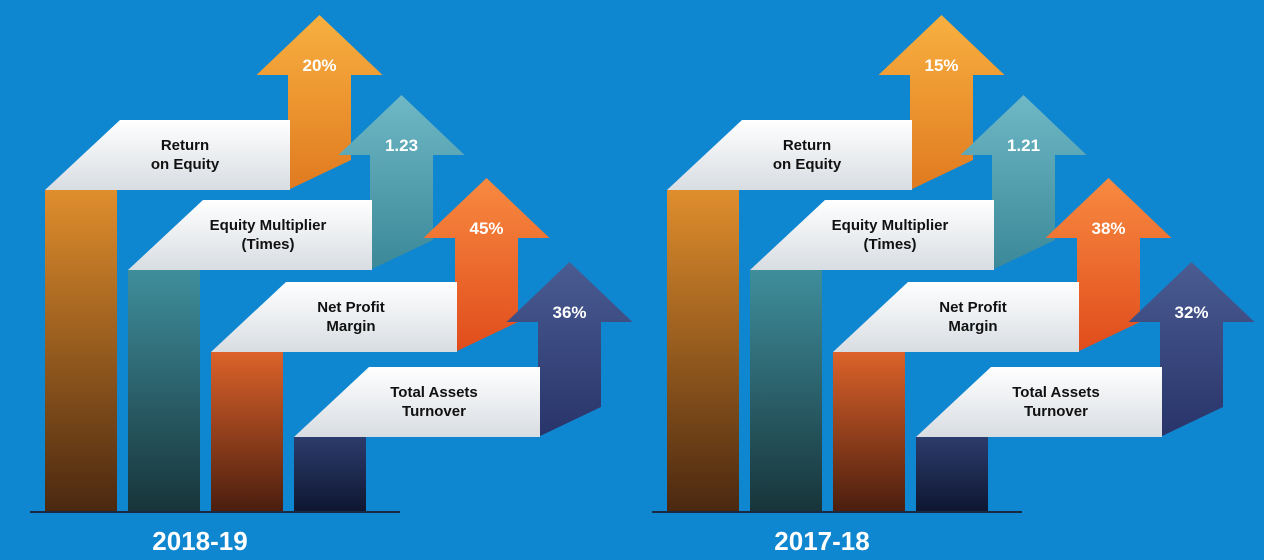 The height and width of the screenshot is (560, 1264). I want to click on item-value: 20%, so click(319, 65).